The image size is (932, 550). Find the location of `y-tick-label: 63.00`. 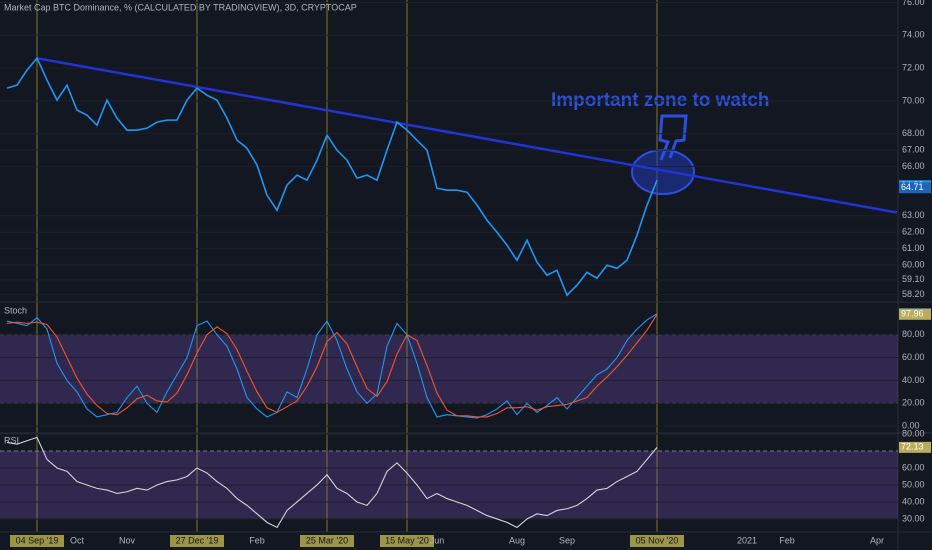

y-tick-label: 63.00 is located at coordinates (913, 215).